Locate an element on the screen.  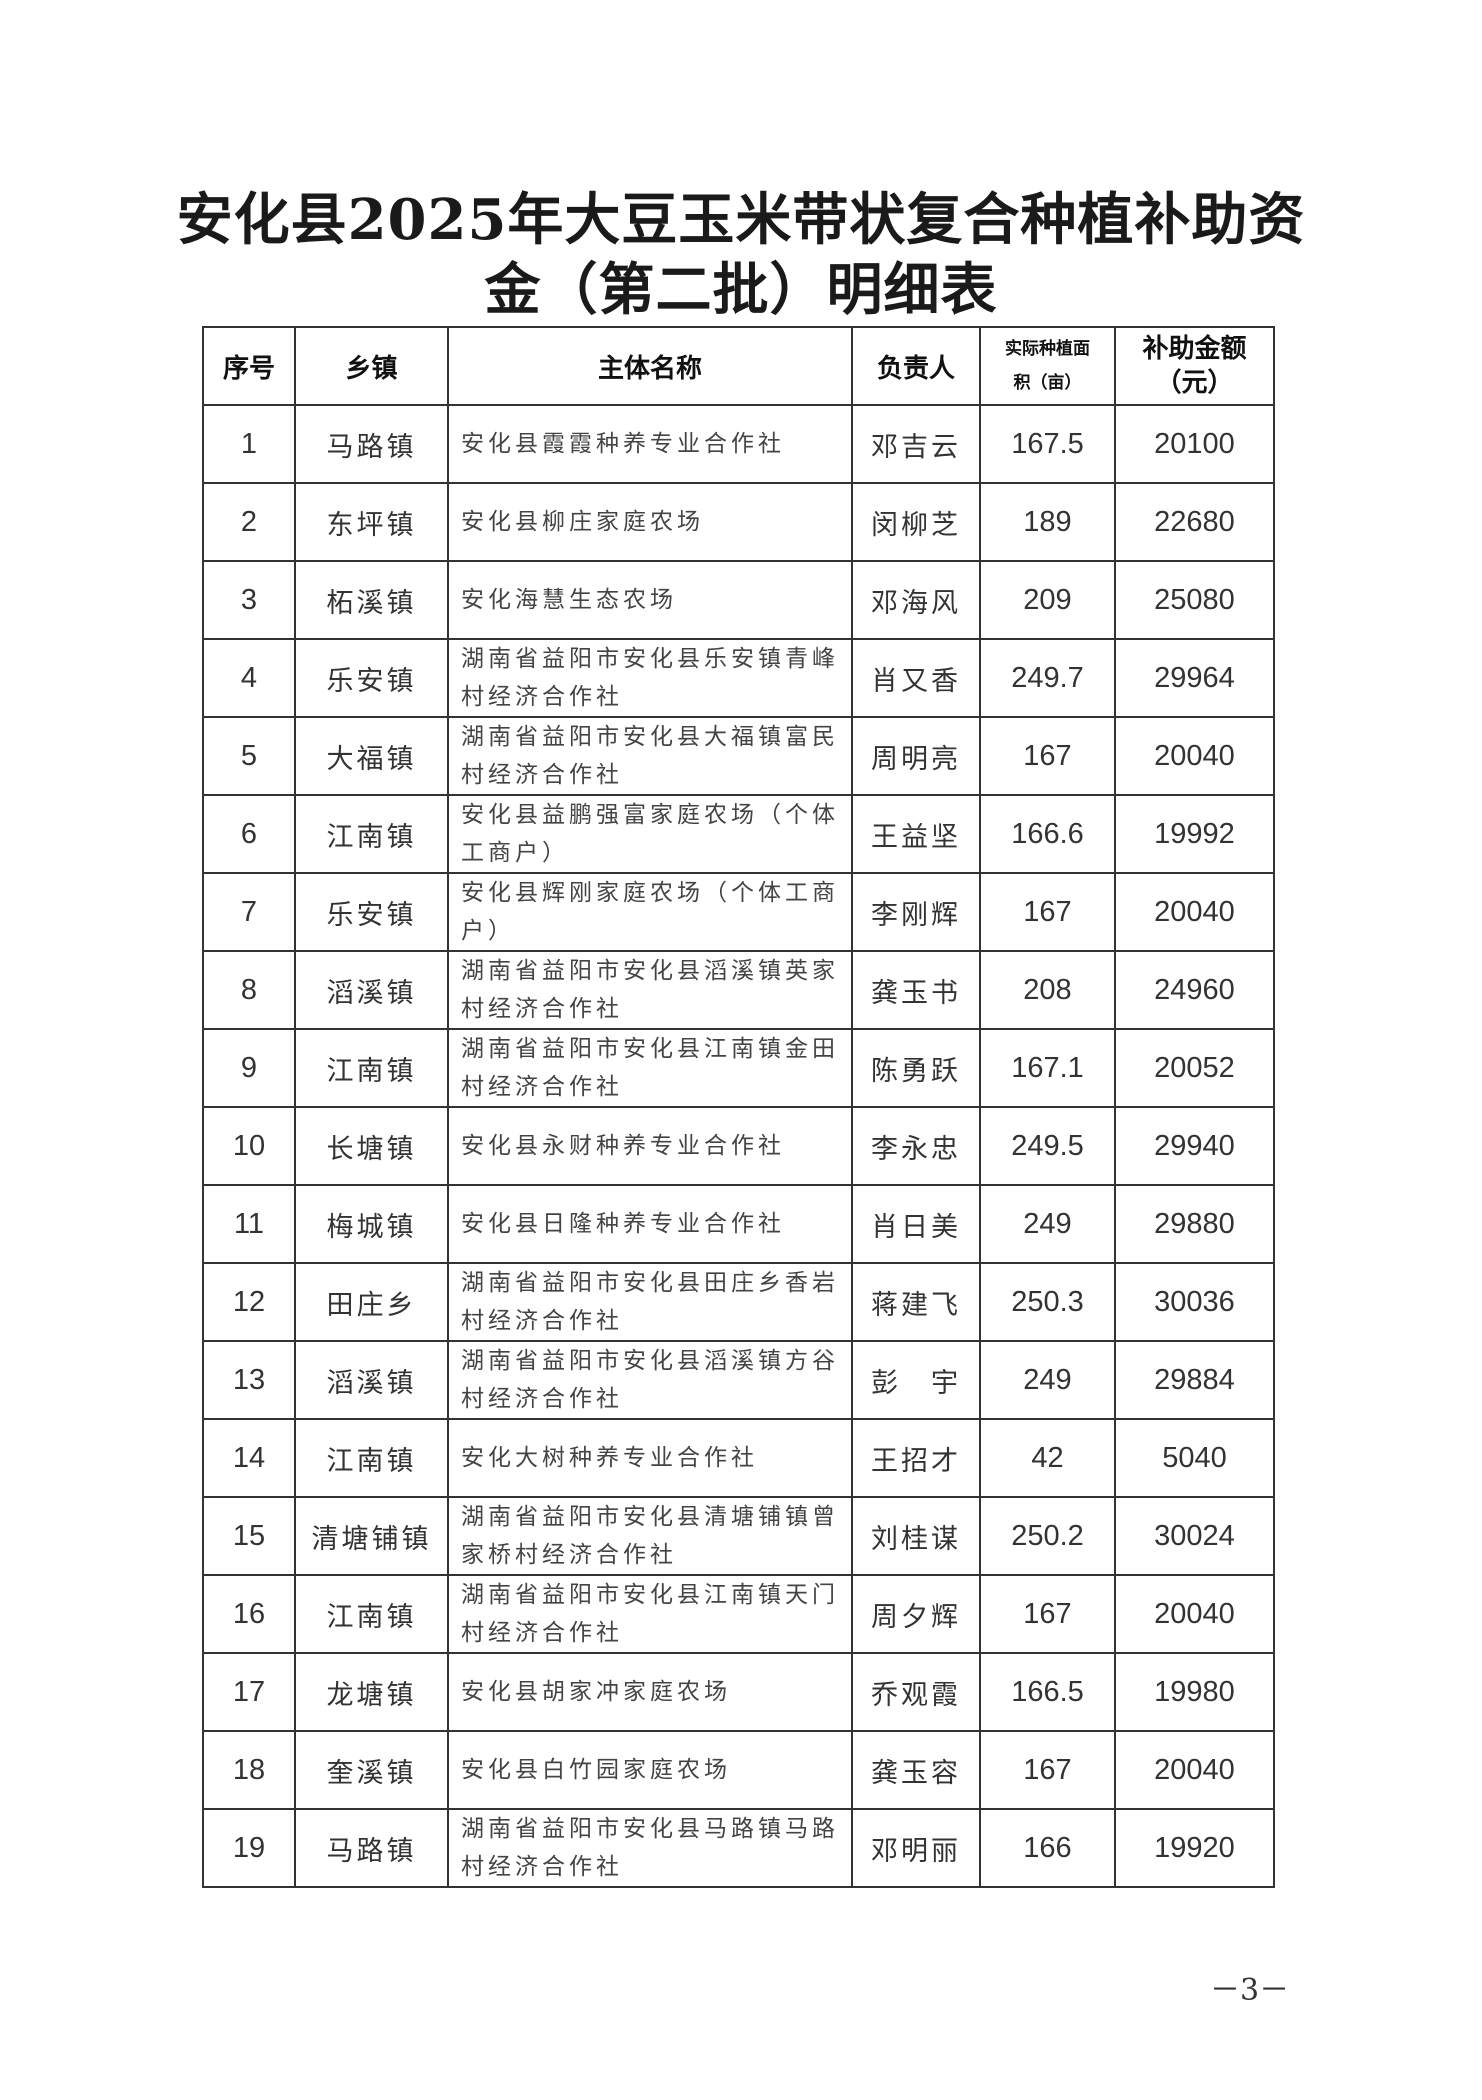
cell-area: 249.7 is located at coordinates (1047, 678).